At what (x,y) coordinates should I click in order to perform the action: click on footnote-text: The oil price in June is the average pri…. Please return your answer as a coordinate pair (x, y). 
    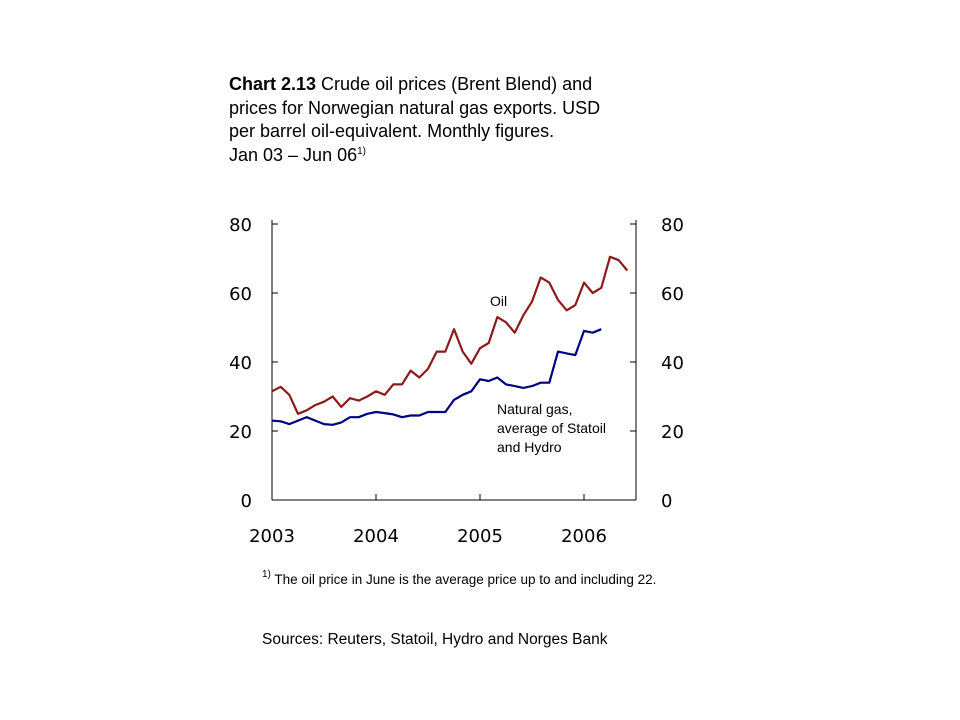
    Looking at the image, I should click on (463, 579).